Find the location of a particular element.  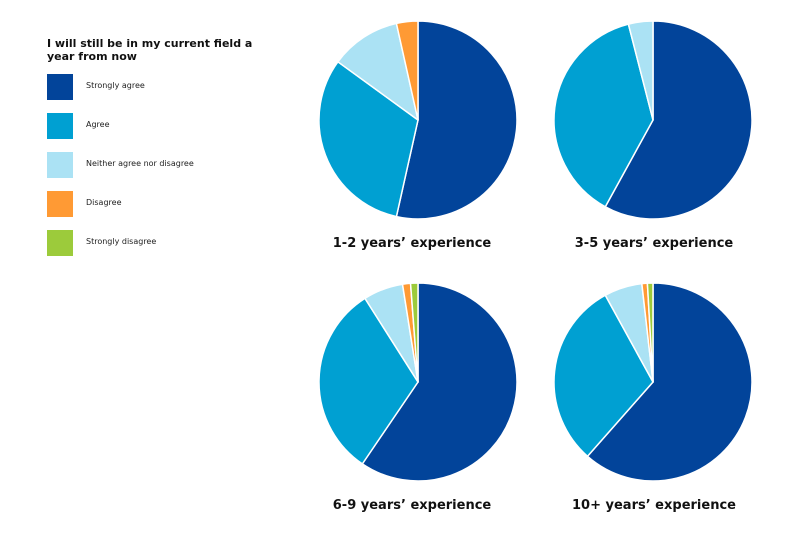

legend-item-strongly-agree: Strongly agree is located at coordinates (157, 87).